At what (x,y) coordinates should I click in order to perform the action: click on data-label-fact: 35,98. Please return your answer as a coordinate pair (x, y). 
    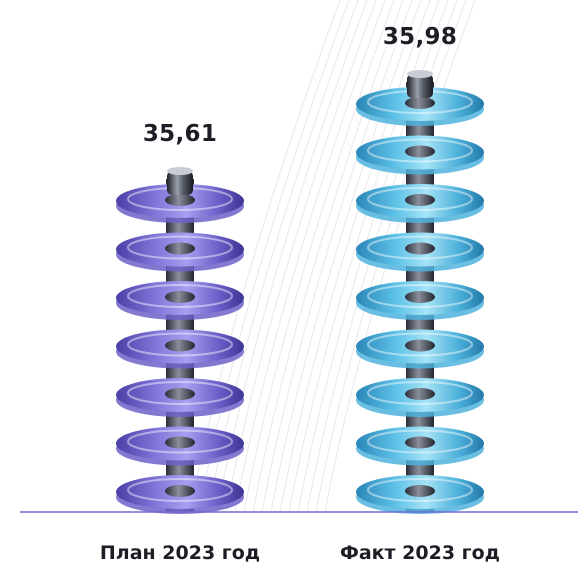
    Looking at the image, I should click on (420, 37).